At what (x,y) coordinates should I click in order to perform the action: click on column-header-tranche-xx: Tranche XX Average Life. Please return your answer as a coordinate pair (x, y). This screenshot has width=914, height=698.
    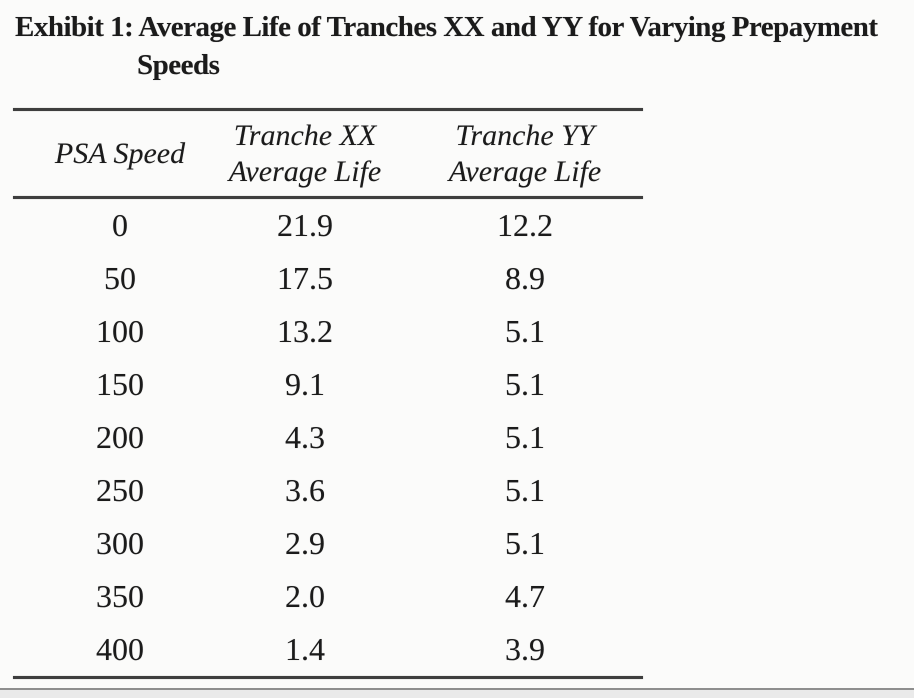
    Looking at the image, I should click on (305, 154).